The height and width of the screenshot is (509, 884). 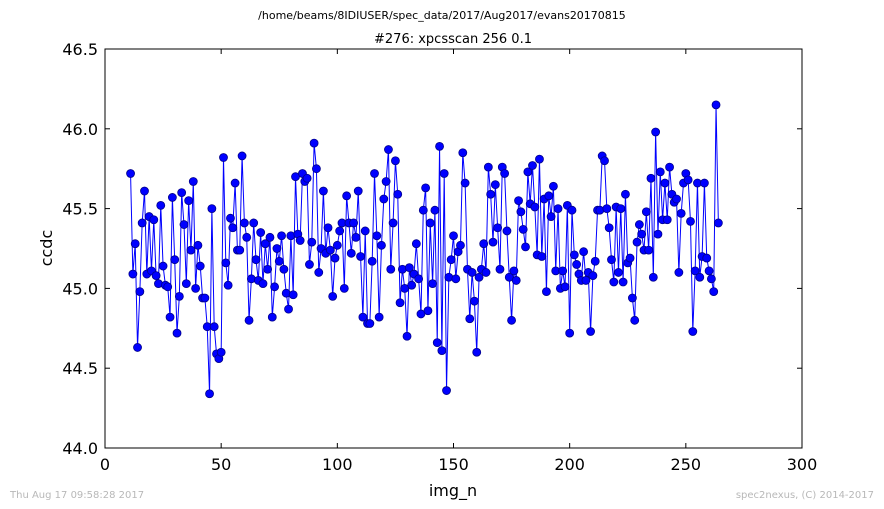 I want to click on y-tick-label: 44.5, so click(x=80, y=368).